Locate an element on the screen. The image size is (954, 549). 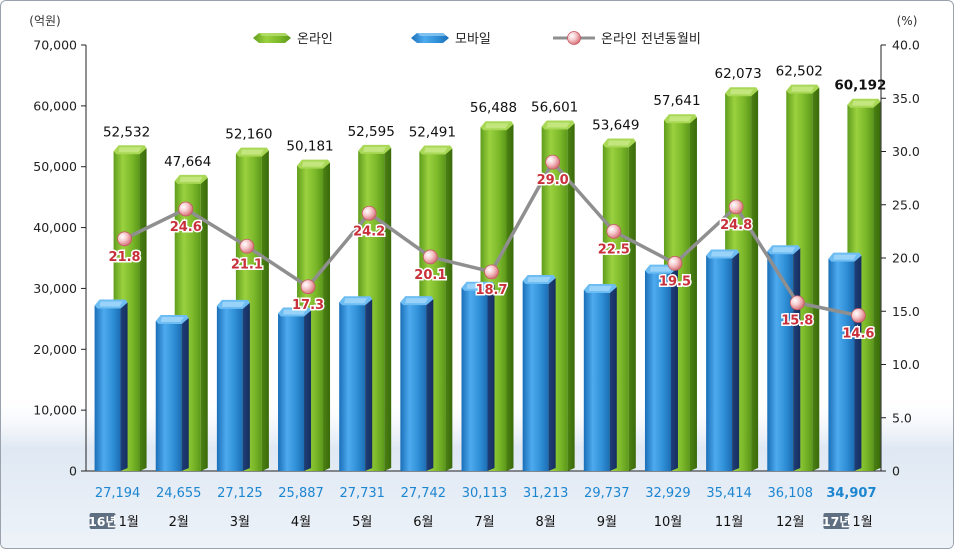
category-label: 11월 is located at coordinates (729, 522).